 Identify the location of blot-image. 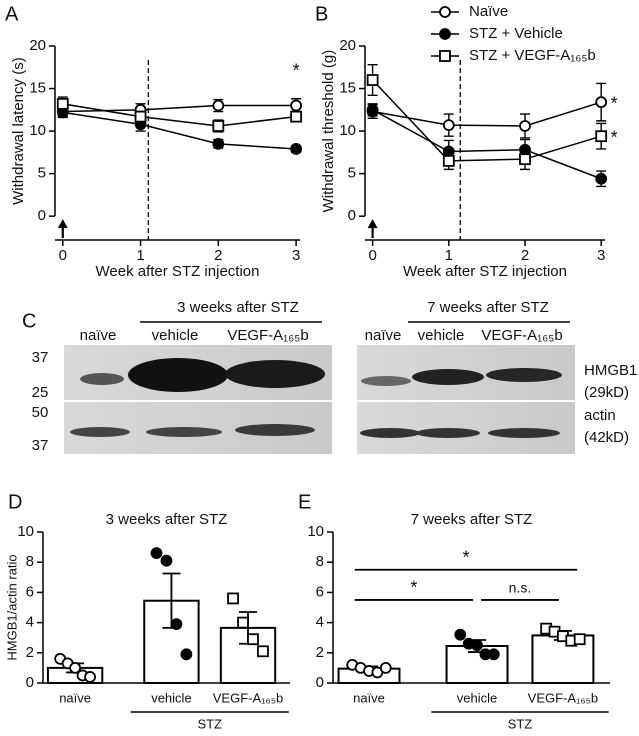
(466, 428).